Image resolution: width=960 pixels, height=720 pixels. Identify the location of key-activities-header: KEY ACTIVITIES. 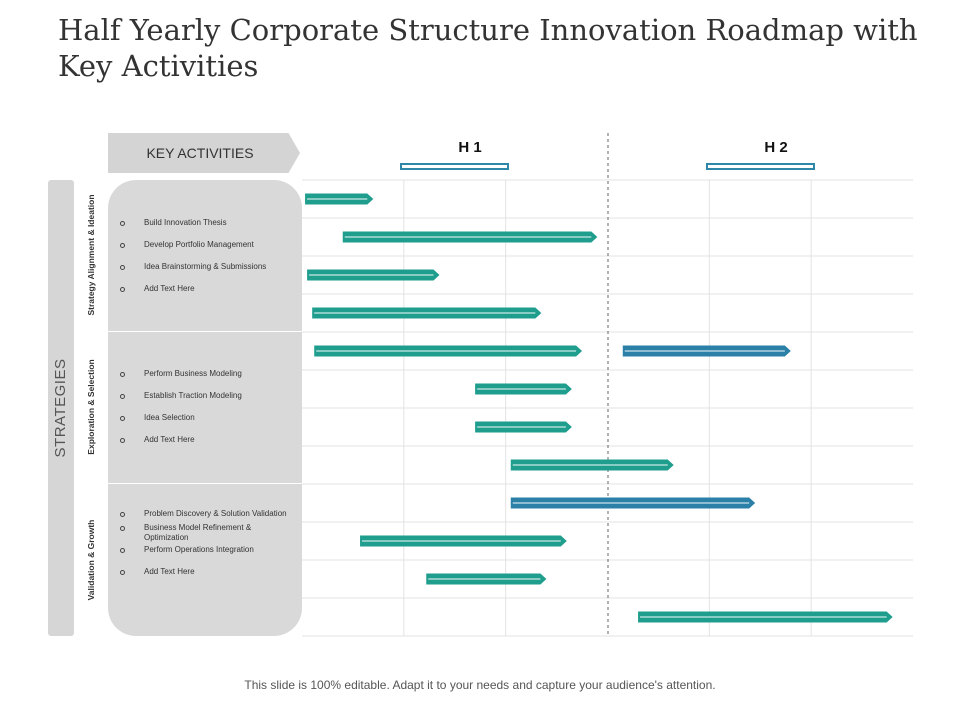
(204, 153).